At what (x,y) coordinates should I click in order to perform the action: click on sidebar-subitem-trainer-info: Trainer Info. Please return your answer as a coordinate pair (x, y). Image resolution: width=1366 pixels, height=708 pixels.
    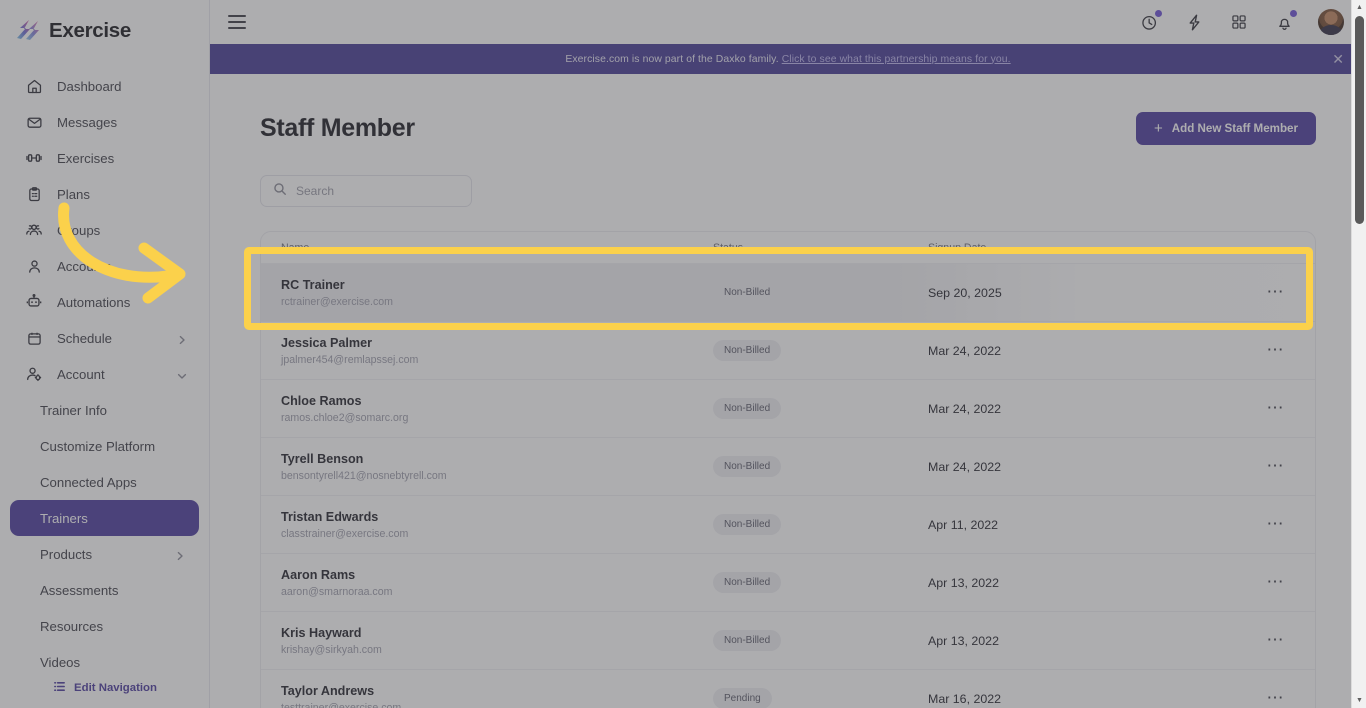
    Looking at the image, I should click on (104, 410).